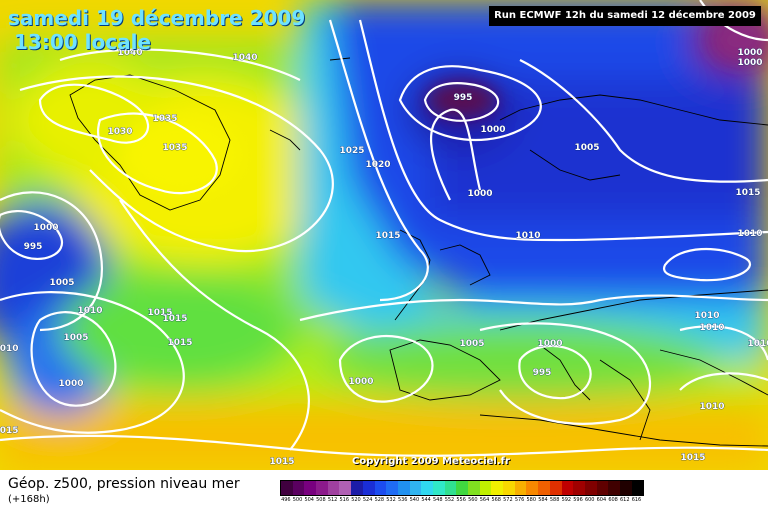 This screenshot has width=768, height=512. What do you see at coordinates (391, 500) in the screenshot?
I see `scale-label-532: 532` at bounding box center [391, 500].